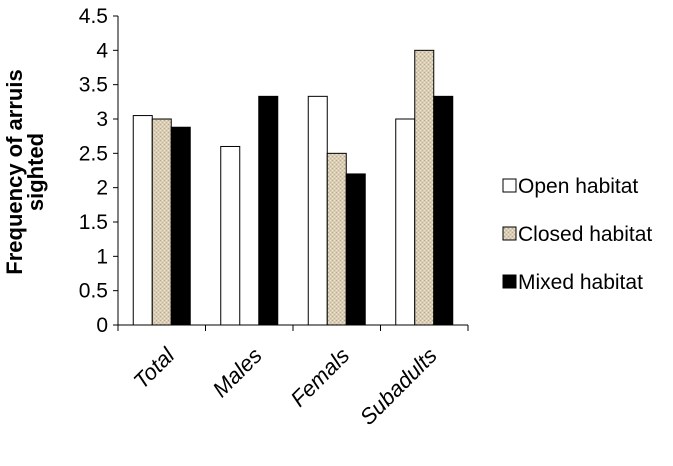 Image resolution: width=673 pixels, height=466 pixels. I want to click on legend-label-closed-habitat: Closed habitat, so click(585, 234).